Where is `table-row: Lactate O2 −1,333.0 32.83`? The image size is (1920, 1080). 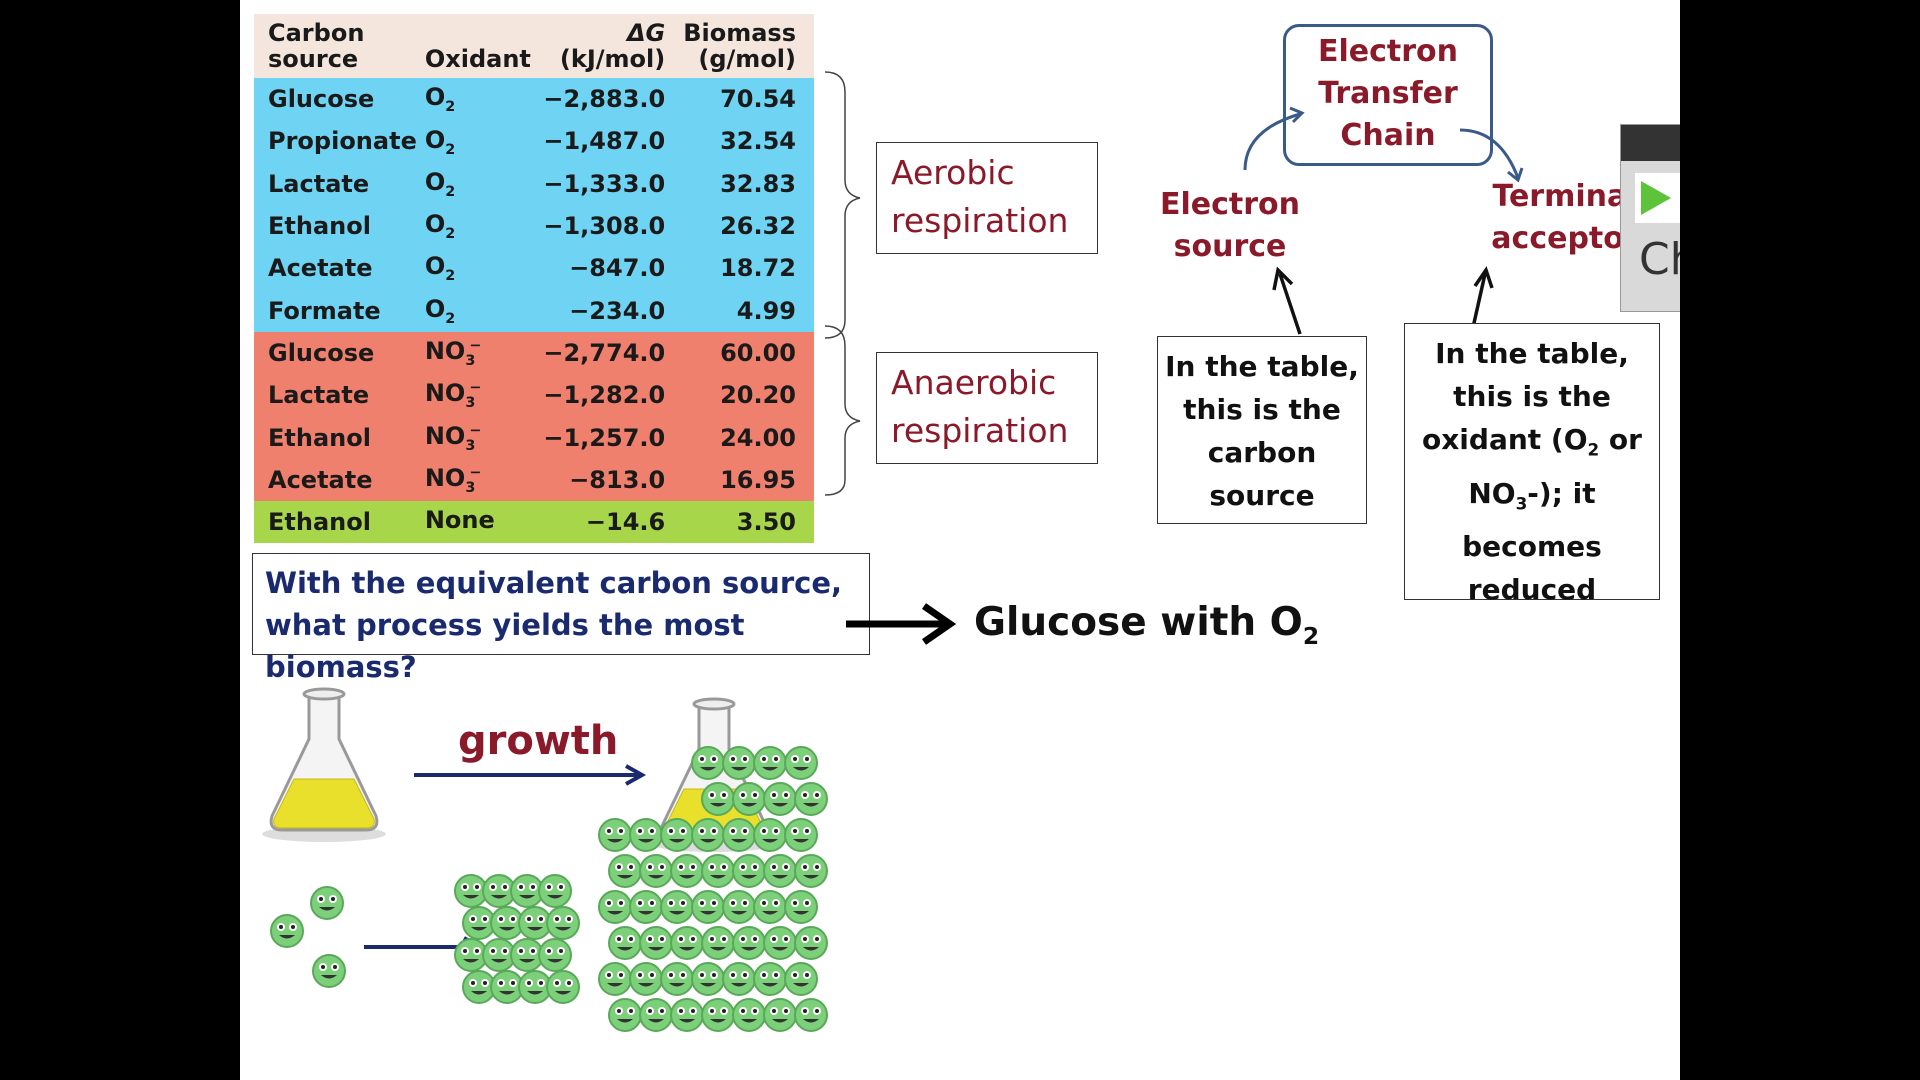 table-row: Lactate O2 −1,333.0 32.83 is located at coordinates (534, 183).